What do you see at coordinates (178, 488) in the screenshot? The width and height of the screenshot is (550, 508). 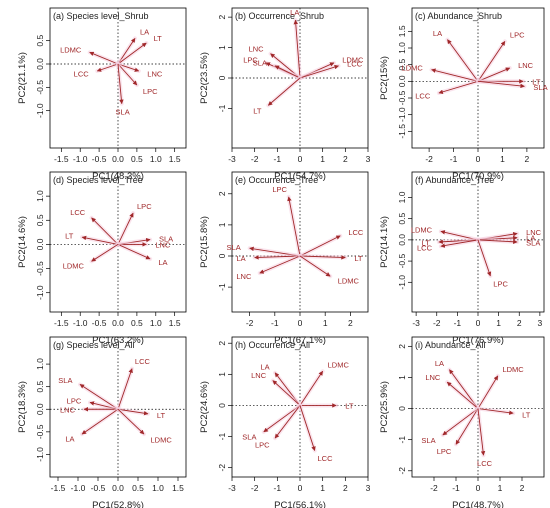 I see `x-tick-label: 1.5` at bounding box center [178, 488].